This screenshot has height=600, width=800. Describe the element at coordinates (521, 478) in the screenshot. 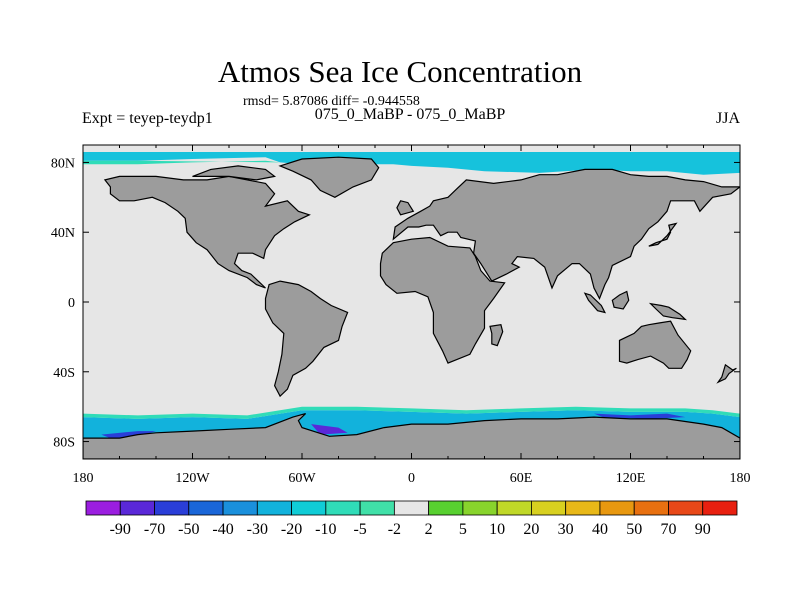

I see `x-tick-label: 60E` at that location.